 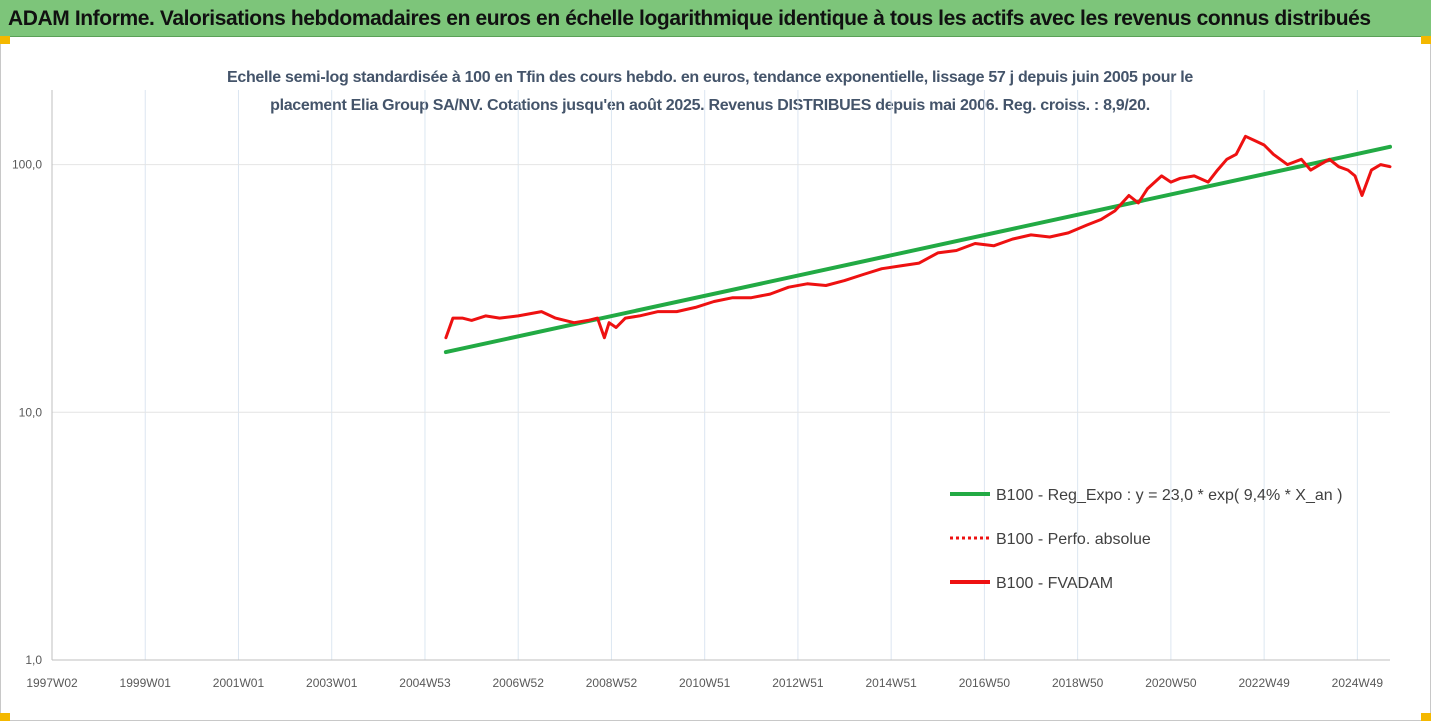 I want to click on legend-label-1: B100 - Perfo. absolue, so click(x=1073, y=539).